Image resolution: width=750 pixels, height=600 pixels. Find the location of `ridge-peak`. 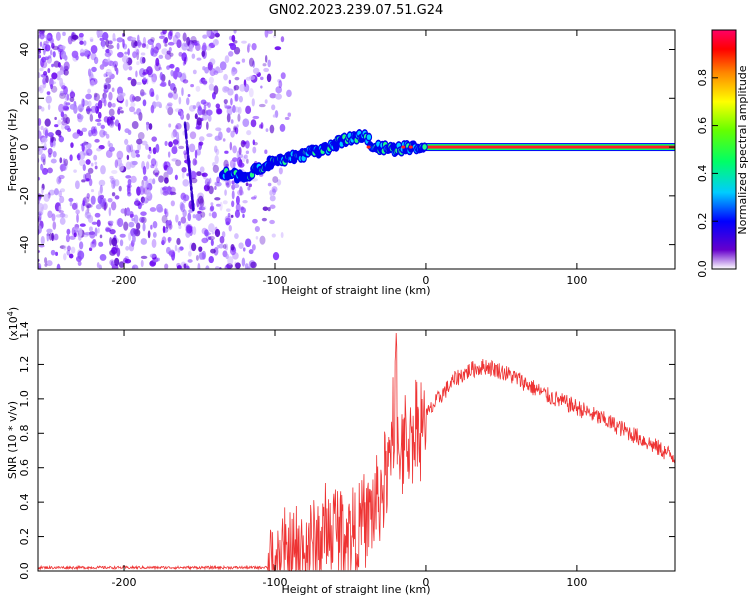

ridge-peak is located at coordinates (368, 147).